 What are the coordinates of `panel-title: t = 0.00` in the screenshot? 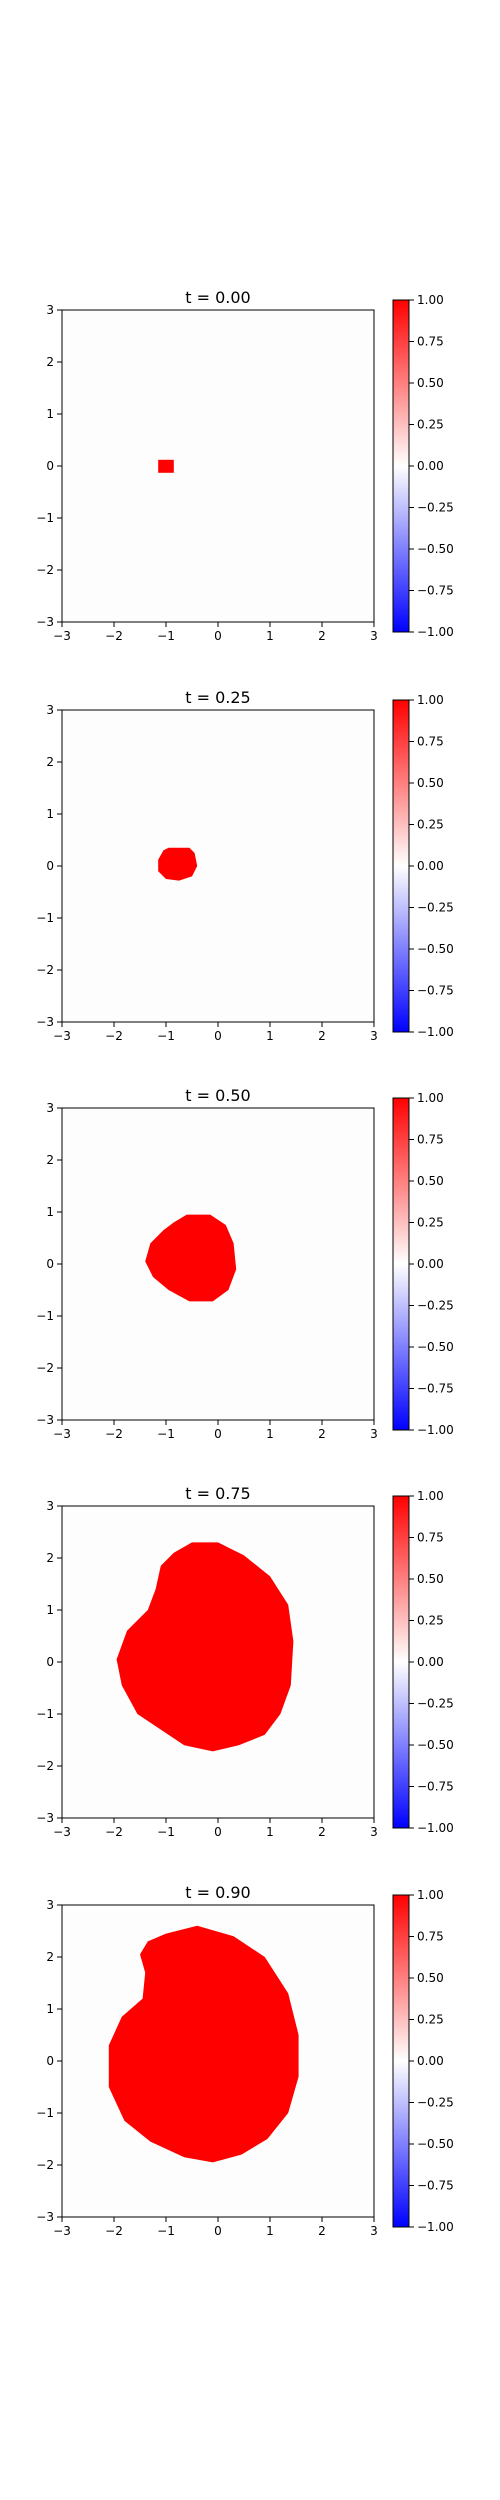 It's located at (217, 297).